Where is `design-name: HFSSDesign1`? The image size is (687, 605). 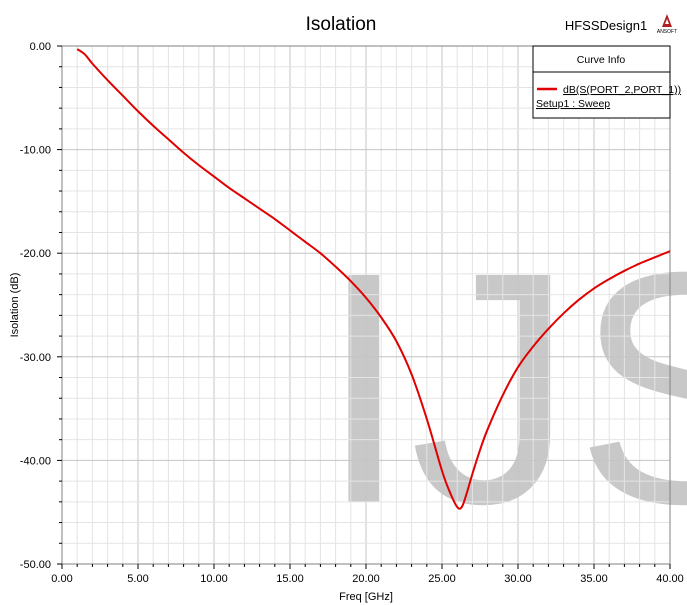 design-name: HFSSDesign1 is located at coordinates (606, 25).